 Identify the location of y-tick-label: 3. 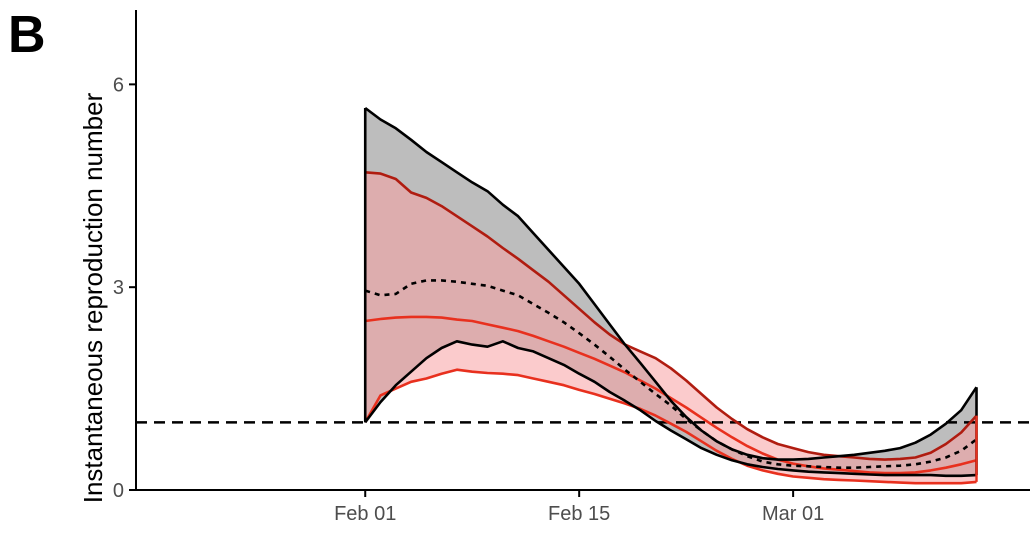
(118, 288).